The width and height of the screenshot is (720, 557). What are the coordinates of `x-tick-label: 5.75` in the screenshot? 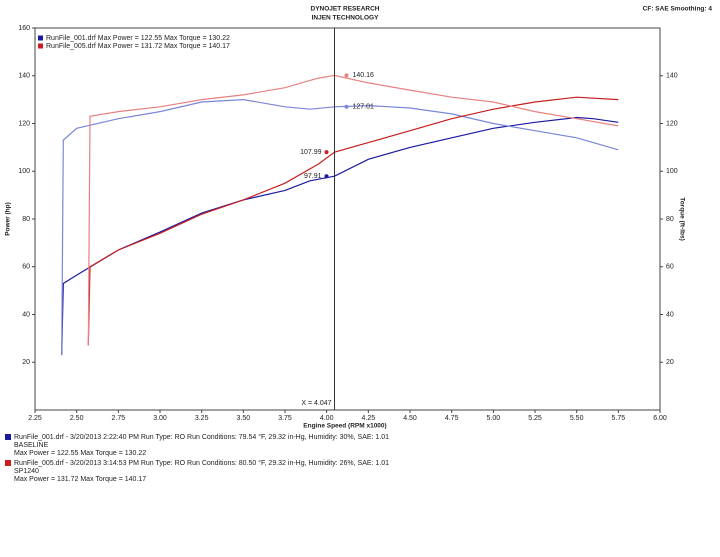 It's located at (619, 418).